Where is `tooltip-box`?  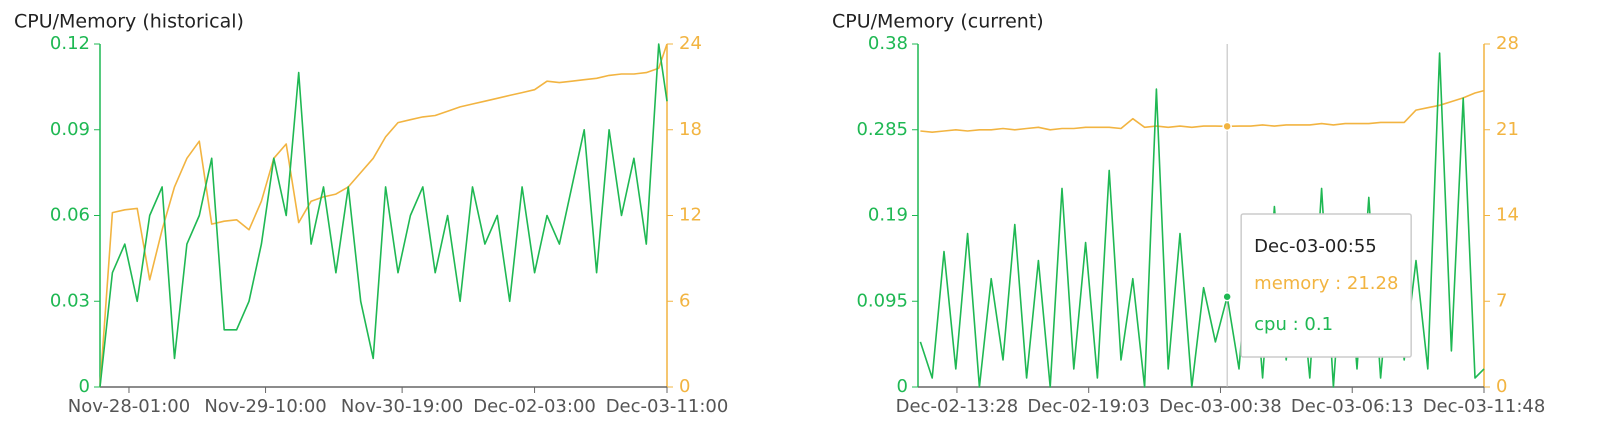
tooltip-box is located at coordinates (1326, 285).